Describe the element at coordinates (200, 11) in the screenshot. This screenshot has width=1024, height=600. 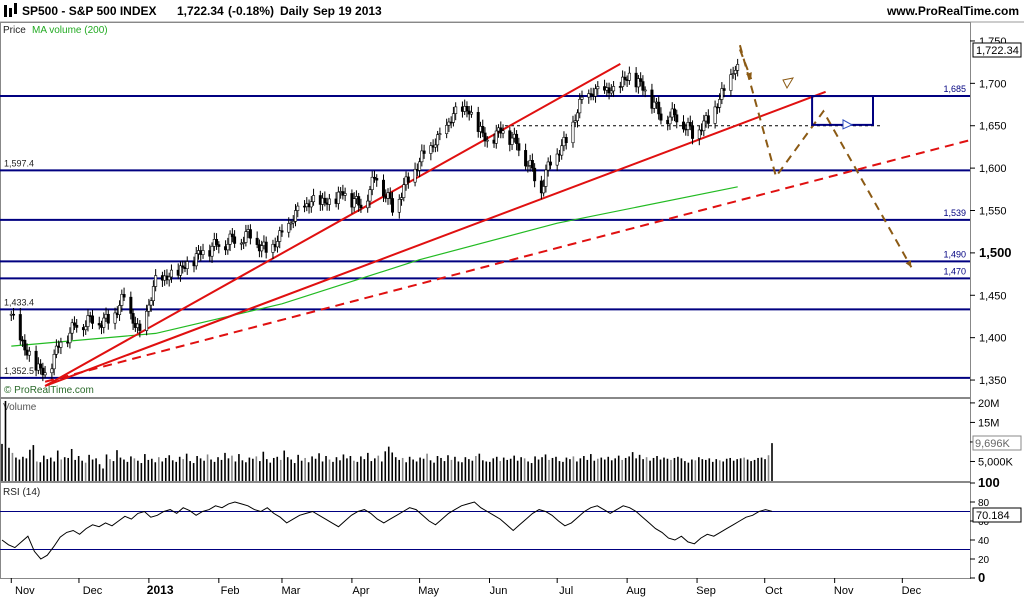
I see `header-price: 1,722.34` at that location.